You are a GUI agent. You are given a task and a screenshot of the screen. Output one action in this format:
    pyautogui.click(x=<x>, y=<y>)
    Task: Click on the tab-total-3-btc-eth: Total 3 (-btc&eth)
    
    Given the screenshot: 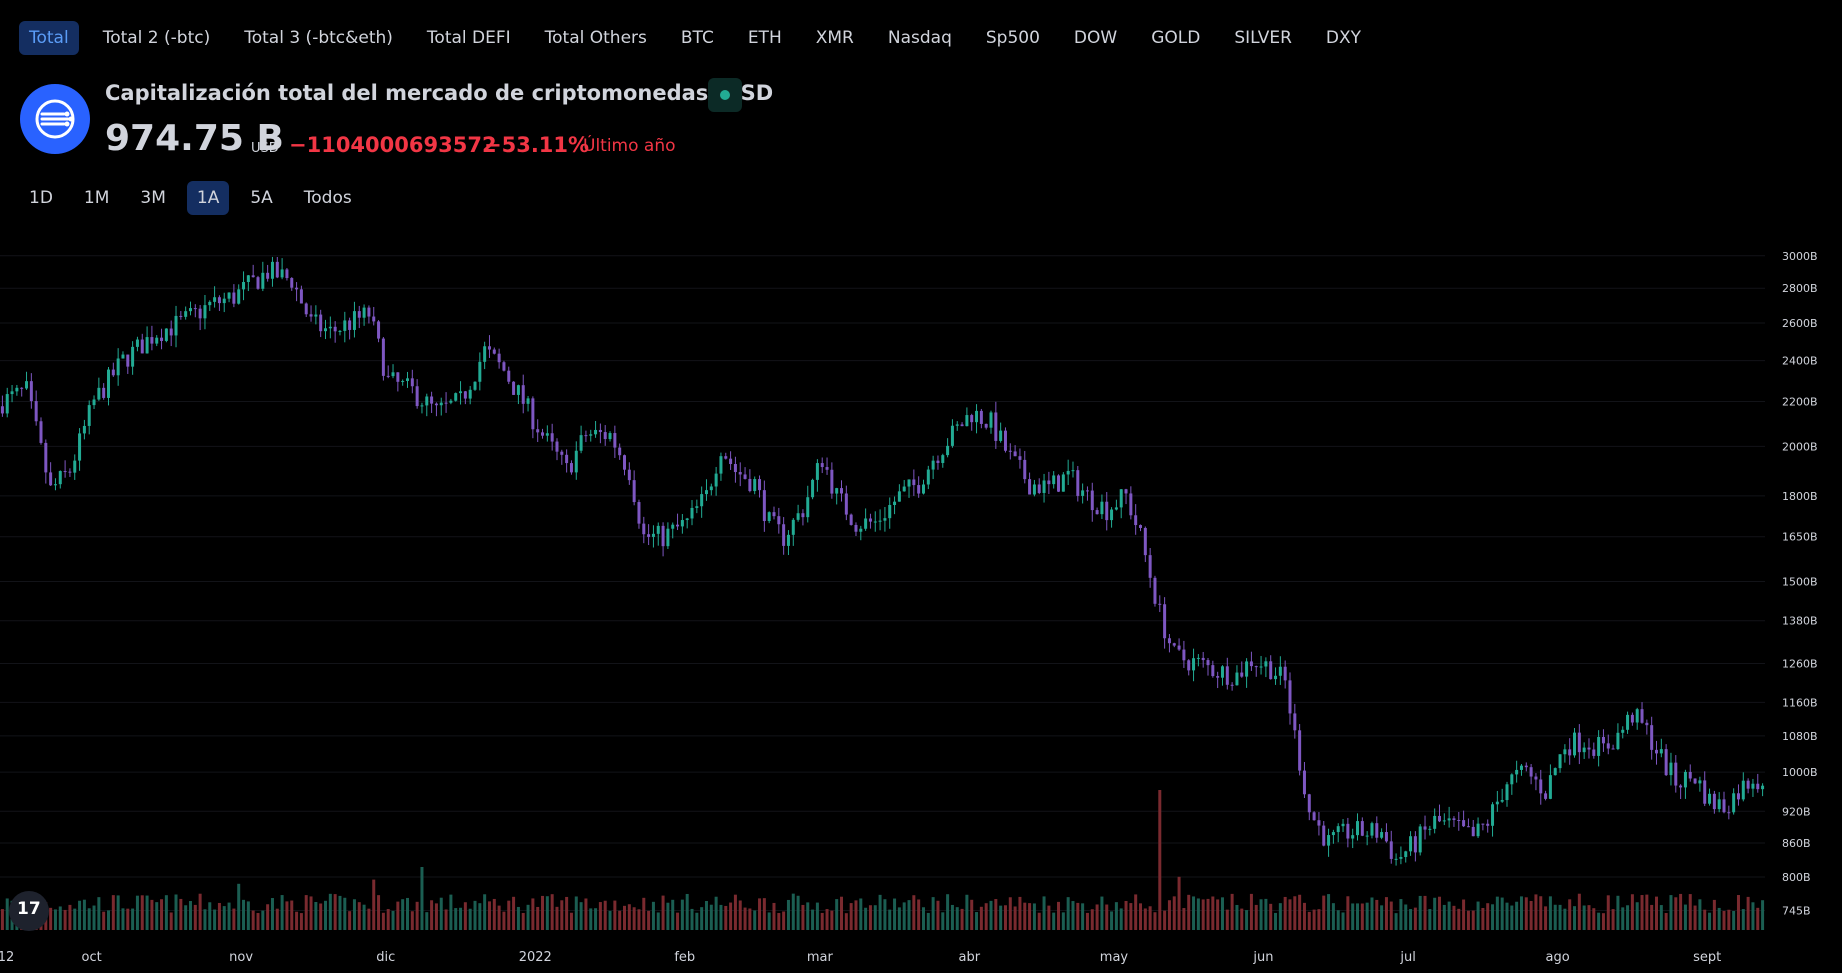 What is the action you would take?
    pyautogui.click(x=318, y=38)
    